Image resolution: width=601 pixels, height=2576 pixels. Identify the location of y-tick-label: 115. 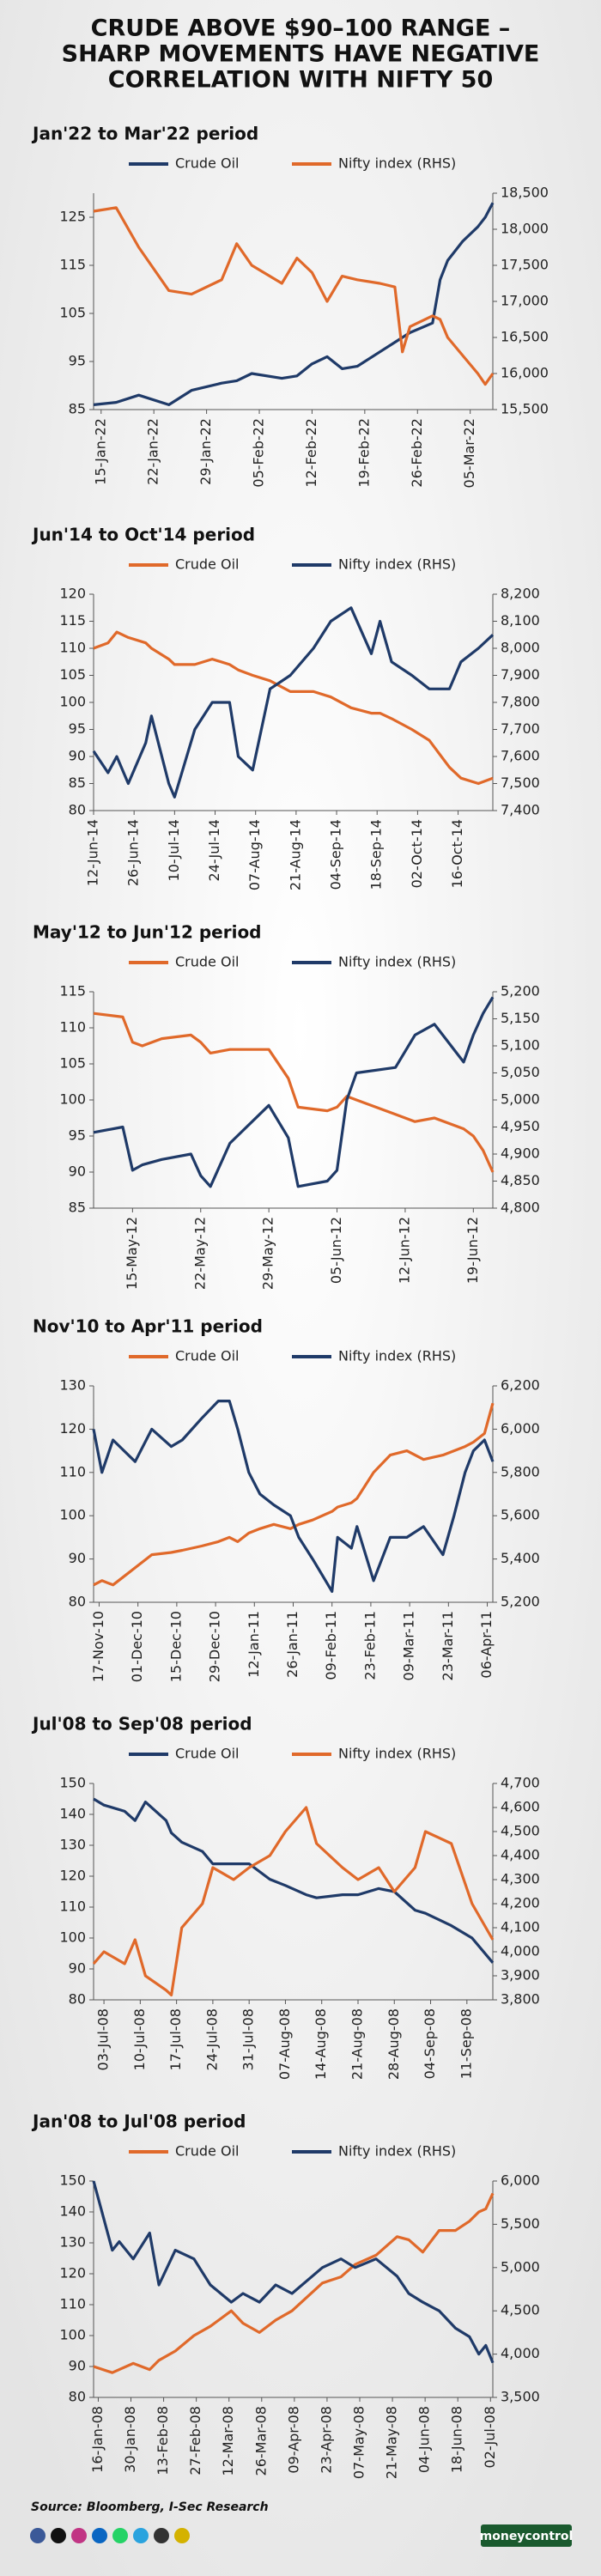
(72, 991).